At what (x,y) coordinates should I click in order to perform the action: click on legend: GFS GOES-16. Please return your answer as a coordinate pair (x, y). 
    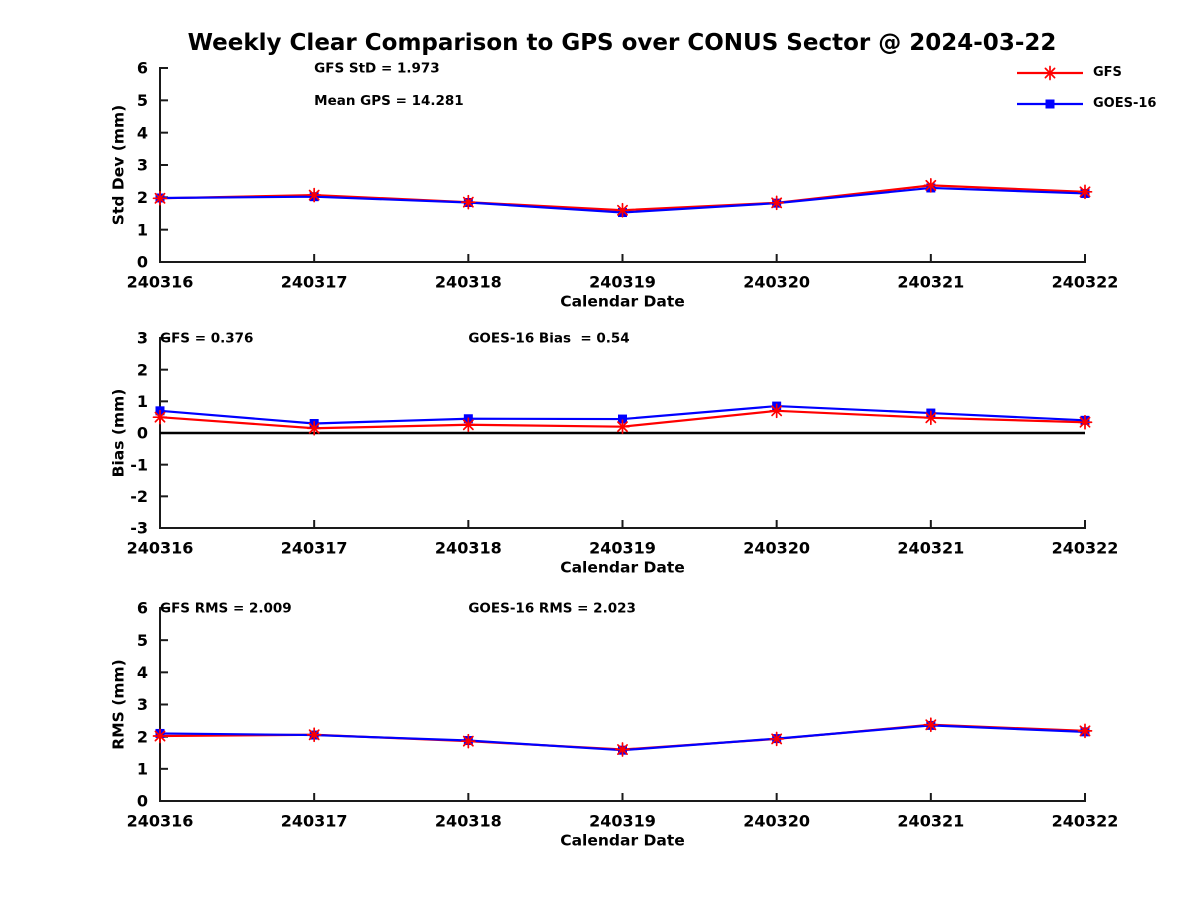
    Looking at the image, I should click on (1086, 88).